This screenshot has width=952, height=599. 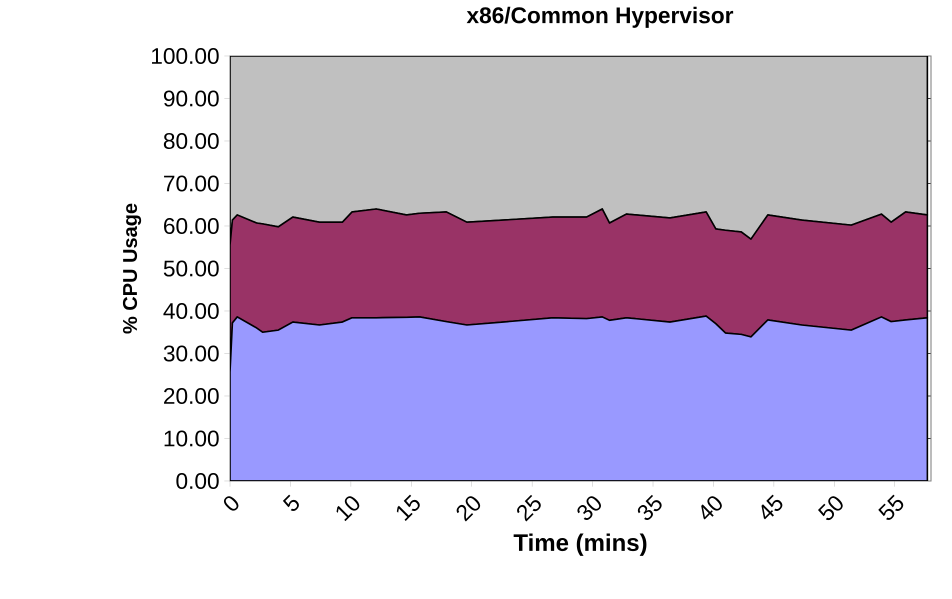 What do you see at coordinates (830, 508) in the screenshot?
I see `x-tick-label: 50` at bounding box center [830, 508].